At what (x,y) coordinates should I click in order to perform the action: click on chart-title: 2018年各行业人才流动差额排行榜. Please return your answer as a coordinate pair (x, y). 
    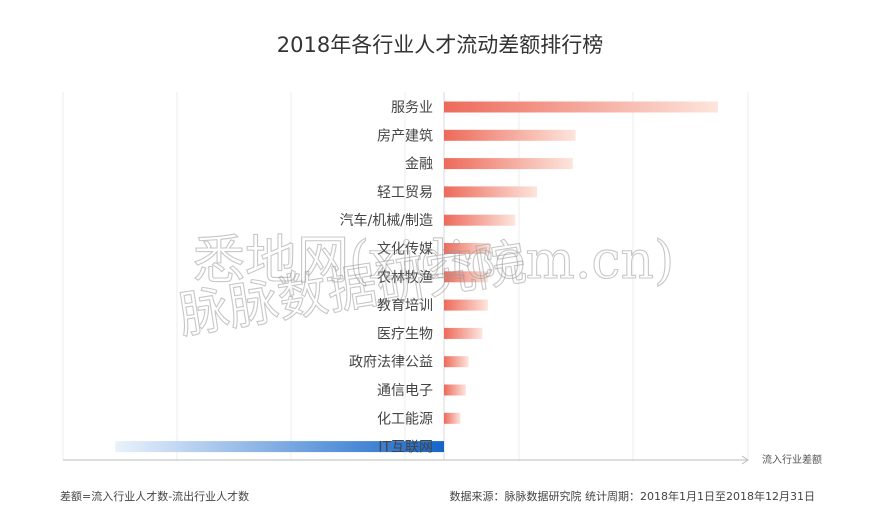
    Looking at the image, I should click on (440, 45).